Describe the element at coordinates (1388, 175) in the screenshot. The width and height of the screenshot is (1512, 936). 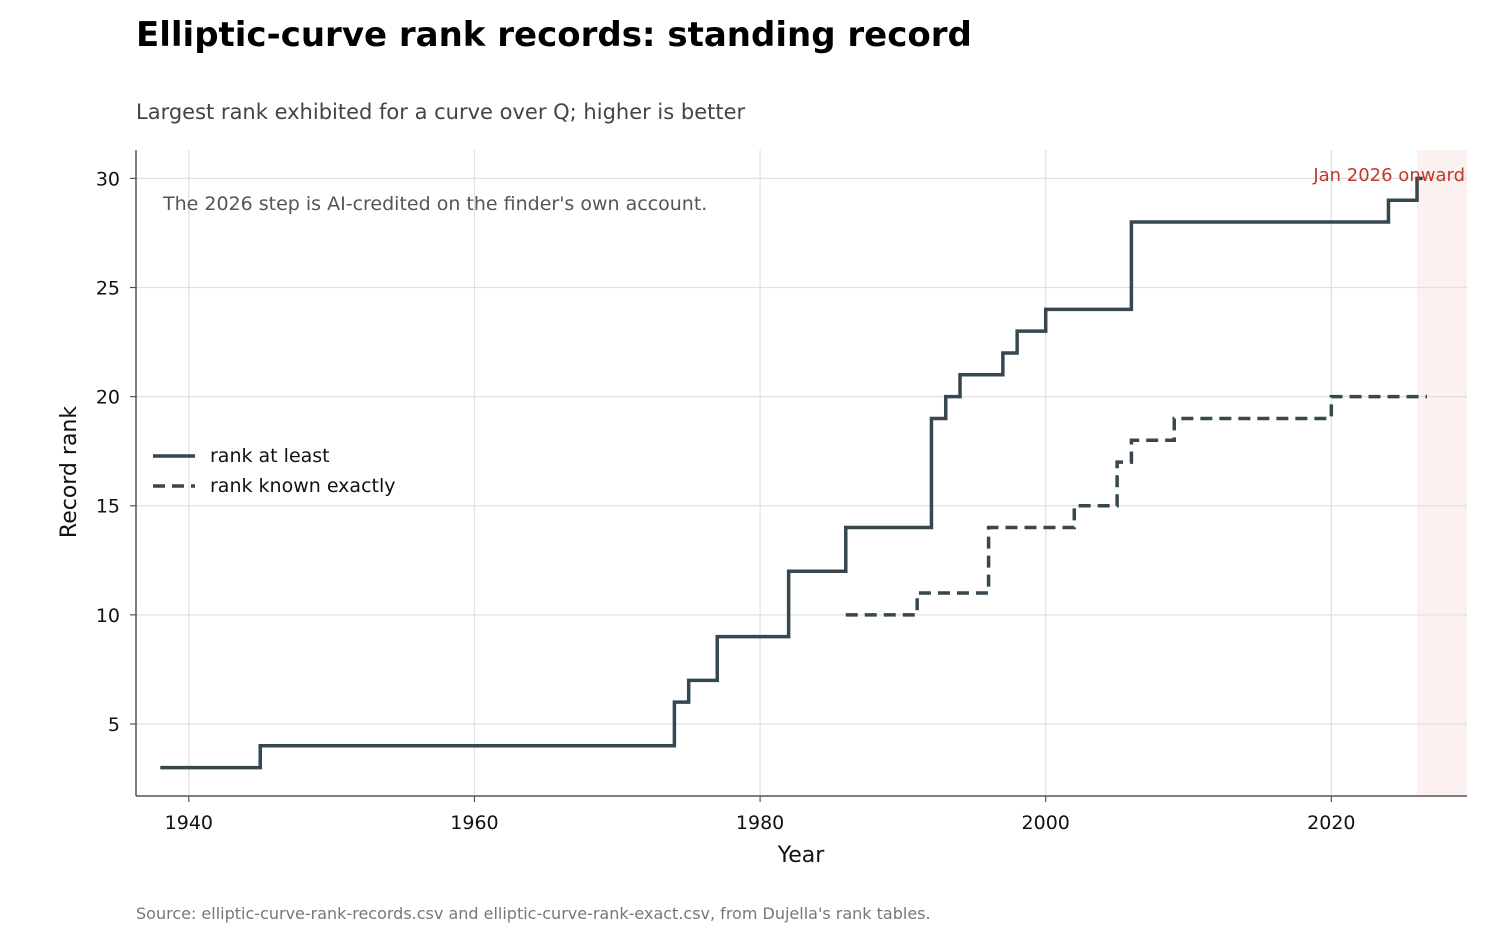
I see `shaded-region-label: Jan 2026 onward` at that location.